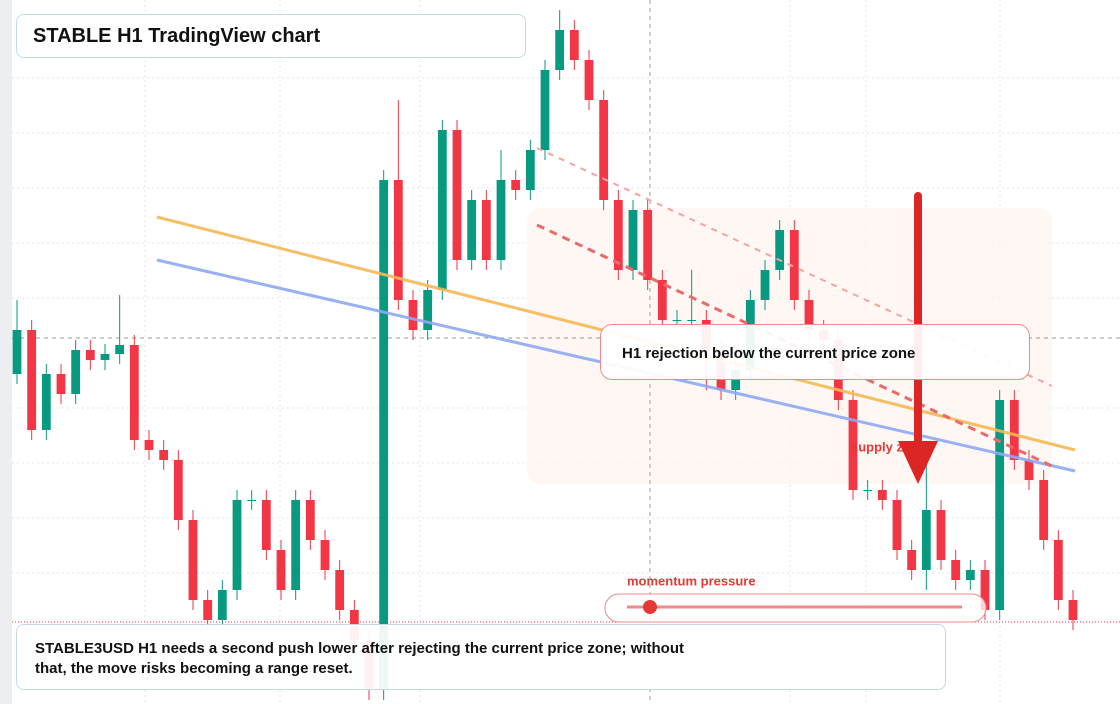  I want to click on title: STABLE H1 TradingView chart, so click(271, 36).